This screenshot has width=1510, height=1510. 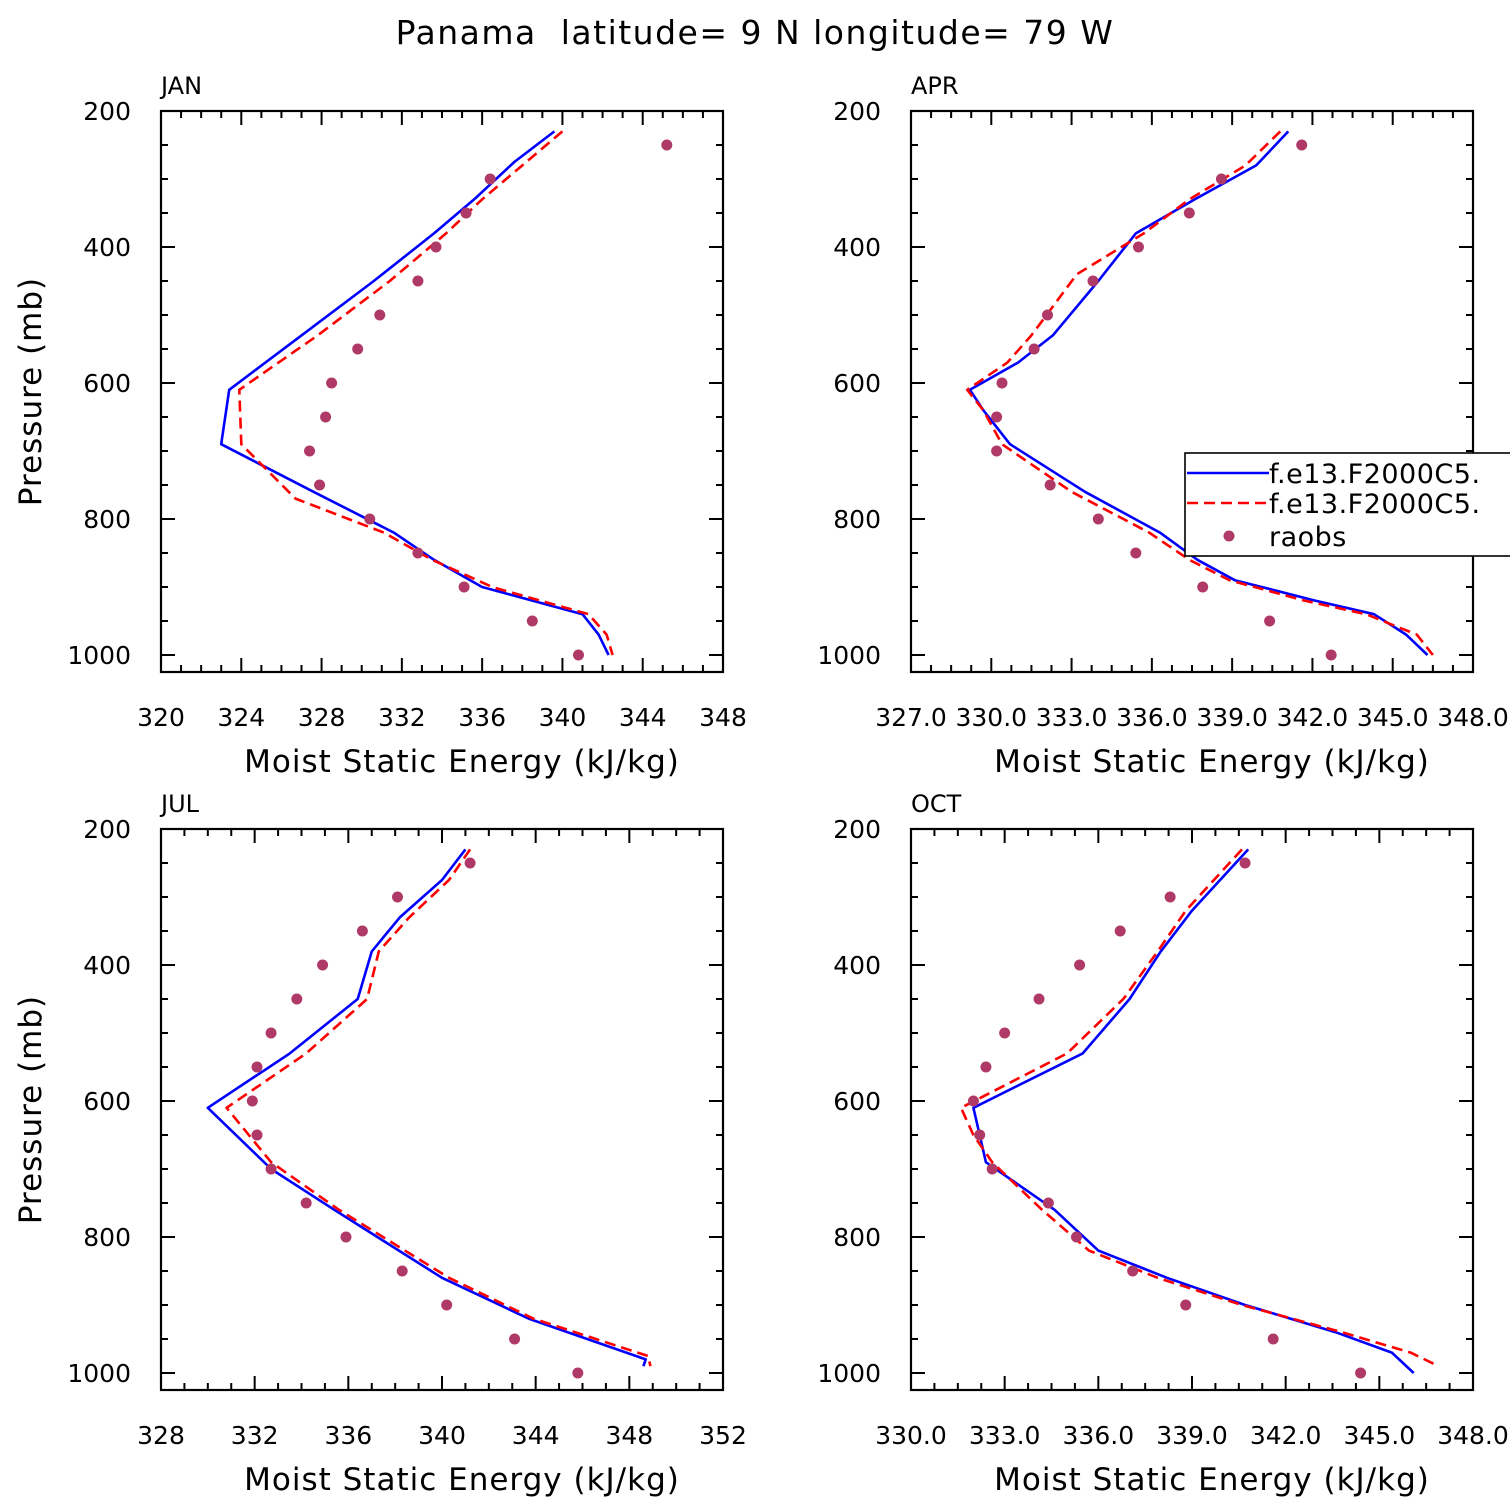 What do you see at coordinates (1313, 717) in the screenshot?
I see `x-tick-label: 342.0` at bounding box center [1313, 717].